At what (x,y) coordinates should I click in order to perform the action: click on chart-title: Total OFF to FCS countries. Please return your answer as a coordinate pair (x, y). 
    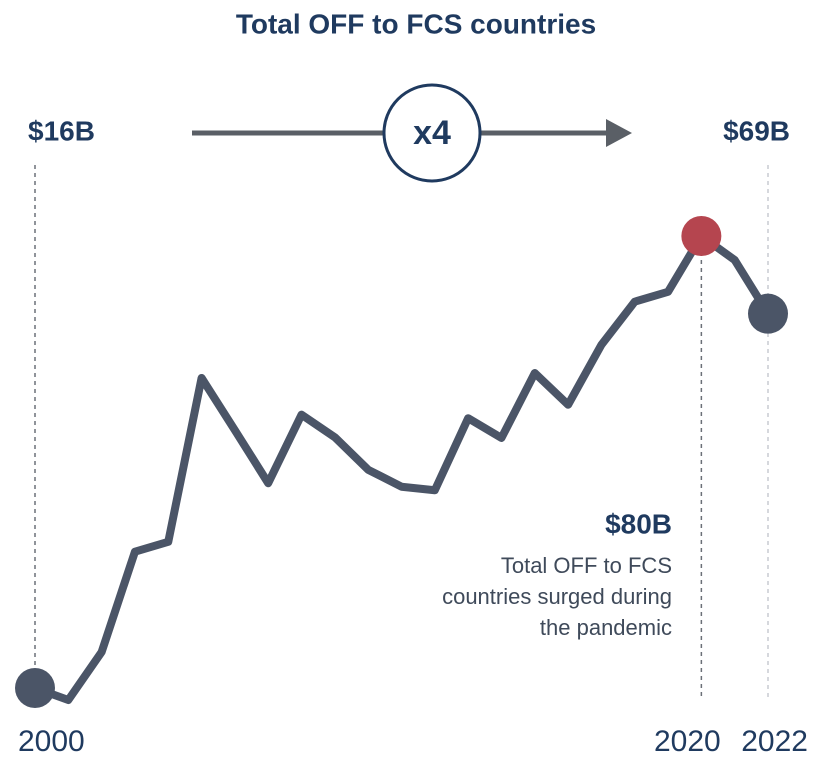
    Looking at the image, I should click on (416, 23).